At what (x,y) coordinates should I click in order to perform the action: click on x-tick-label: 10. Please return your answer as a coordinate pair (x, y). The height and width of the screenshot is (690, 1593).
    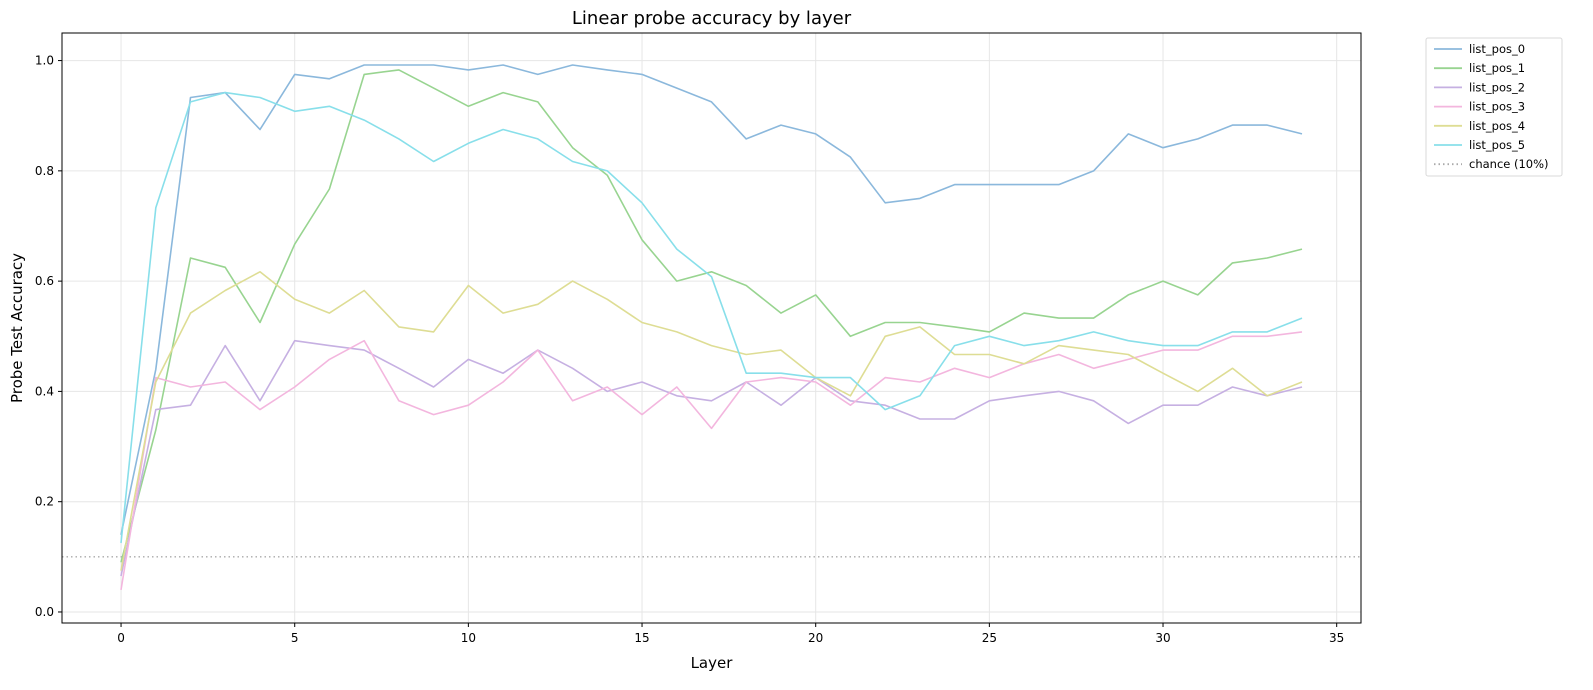
    Looking at the image, I should click on (468, 638).